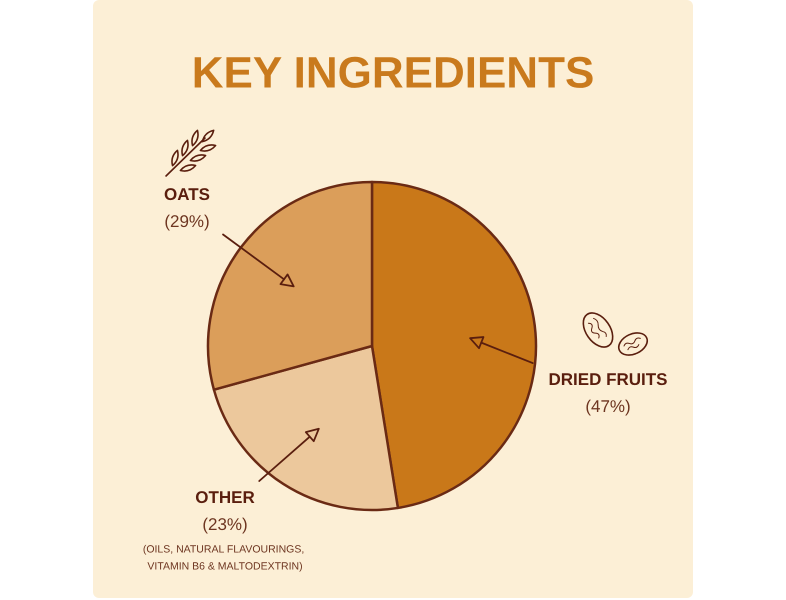  What do you see at coordinates (187, 221) in the screenshot?
I see `data-label: (29%)` at bounding box center [187, 221].